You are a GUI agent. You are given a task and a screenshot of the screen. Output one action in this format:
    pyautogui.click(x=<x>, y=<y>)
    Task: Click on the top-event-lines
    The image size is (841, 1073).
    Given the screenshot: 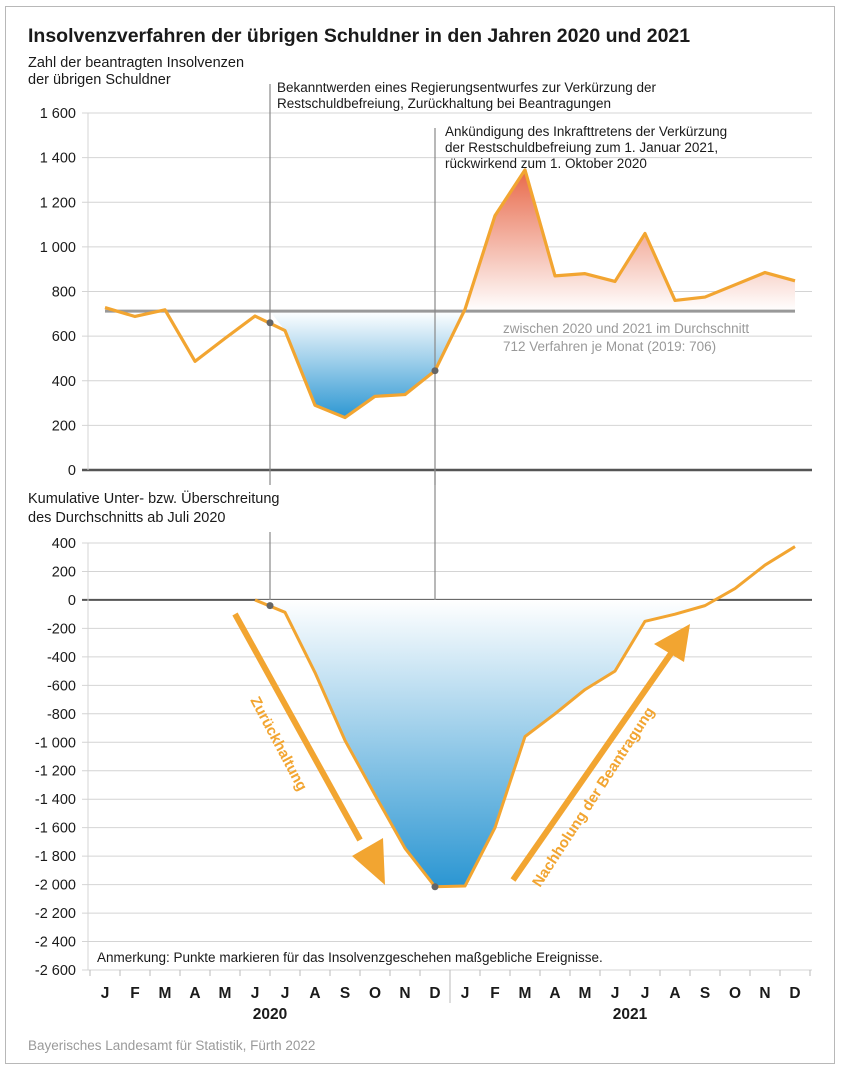 What is the action you would take?
    pyautogui.click(x=352, y=284)
    